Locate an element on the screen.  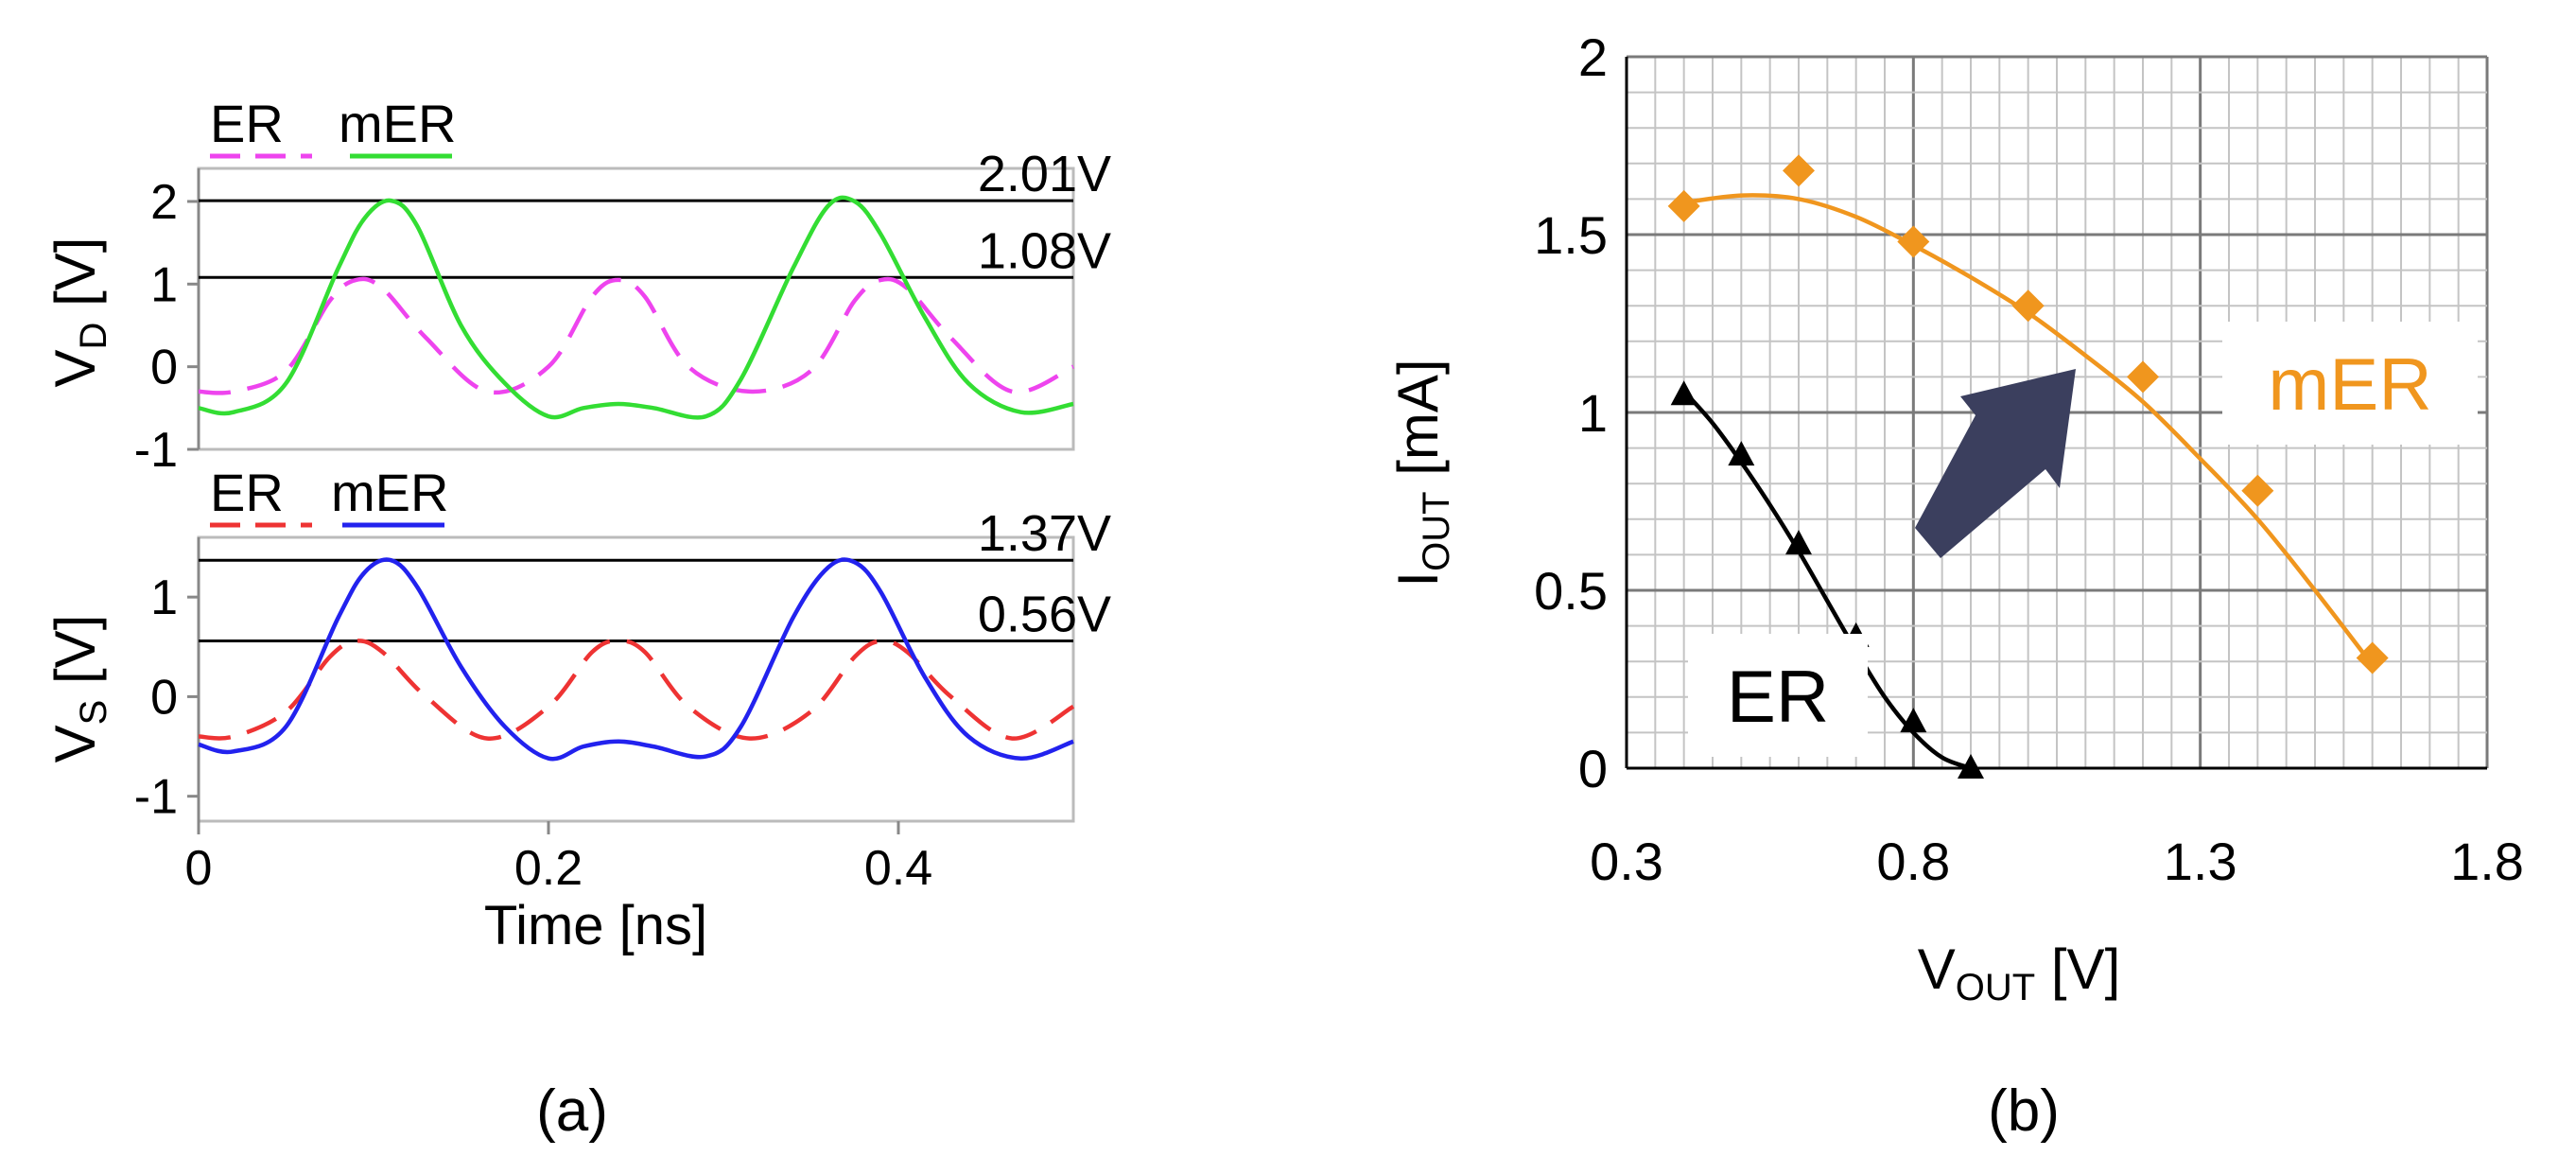
bottom-legend-mer-label: mER is located at coordinates (389, 493).